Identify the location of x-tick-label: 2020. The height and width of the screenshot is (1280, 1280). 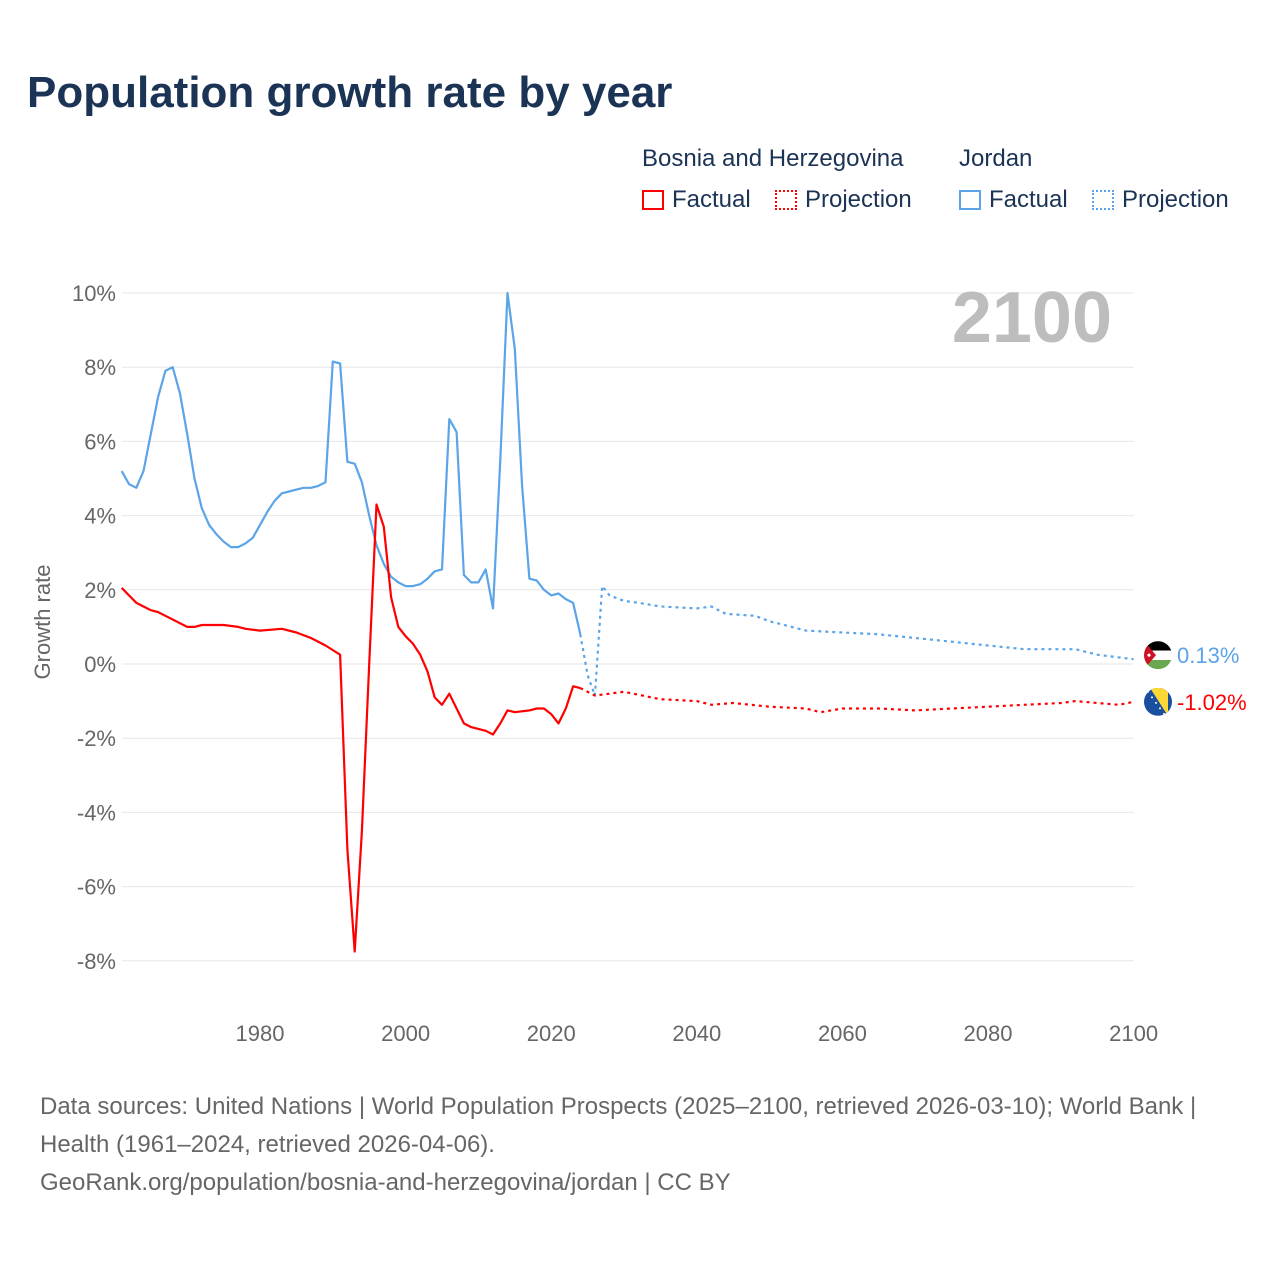
(551, 1033).